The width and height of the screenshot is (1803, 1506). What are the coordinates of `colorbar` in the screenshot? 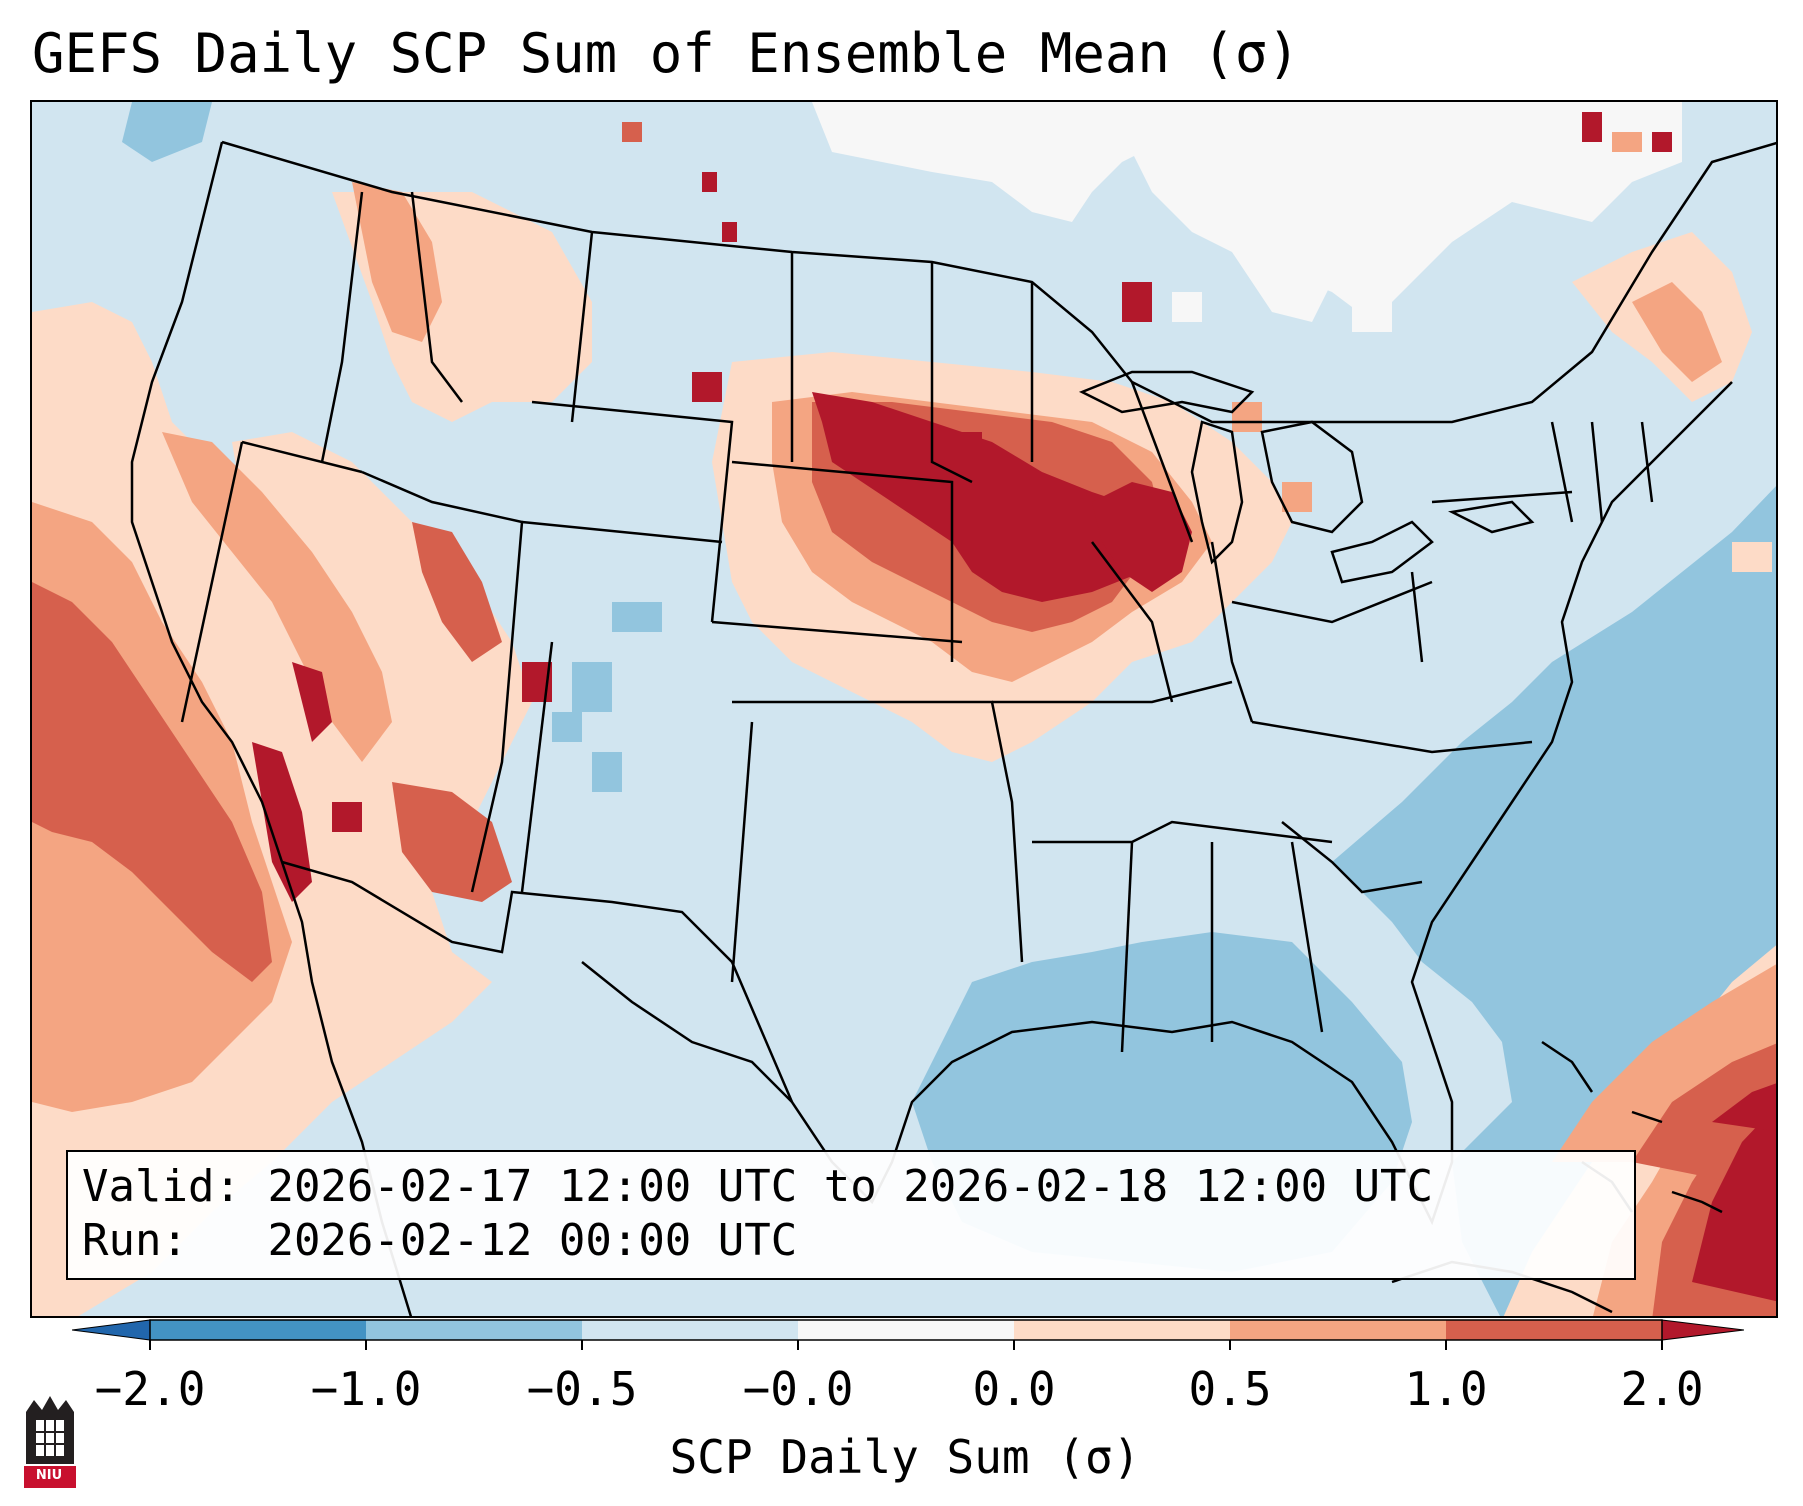 It's located at (908, 1334).